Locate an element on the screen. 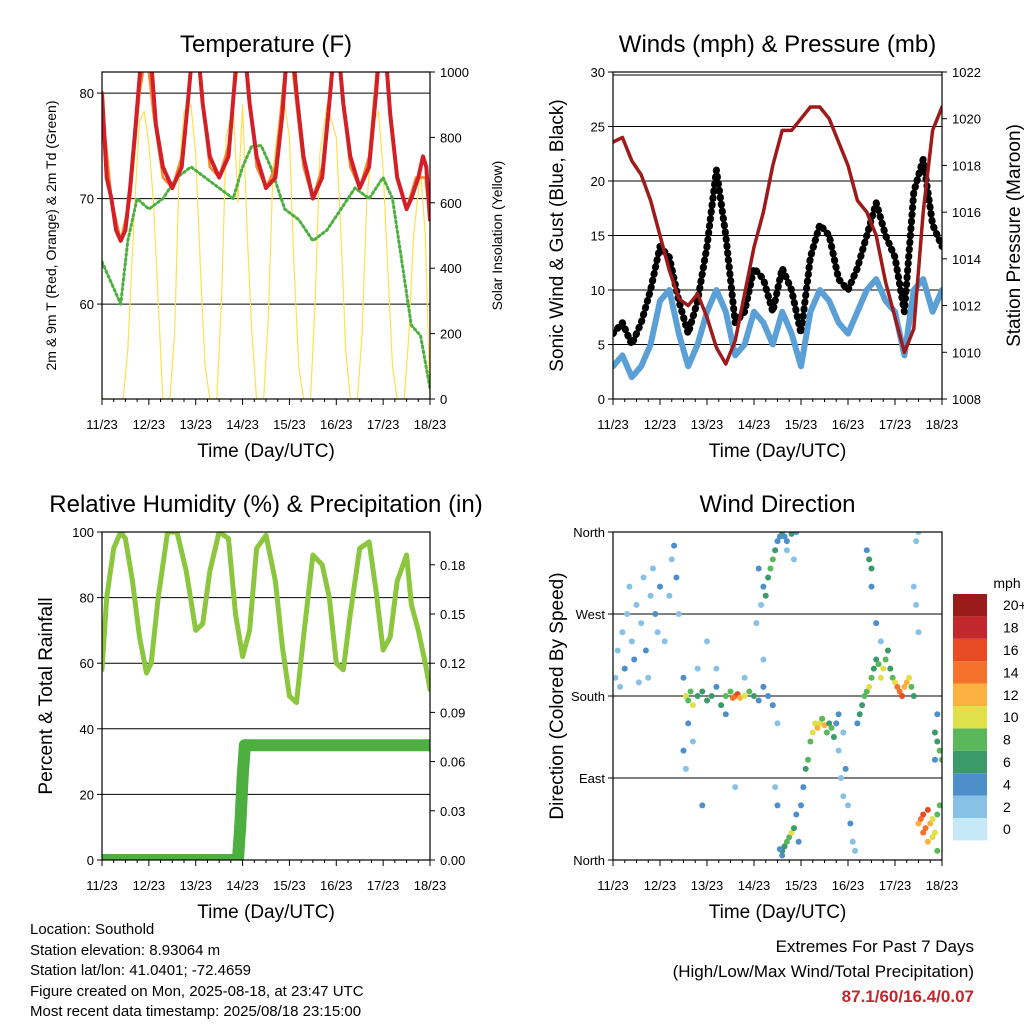 The width and height of the screenshot is (1024, 1024). humidity-xtick-label: 15/23 is located at coordinates (289, 885).